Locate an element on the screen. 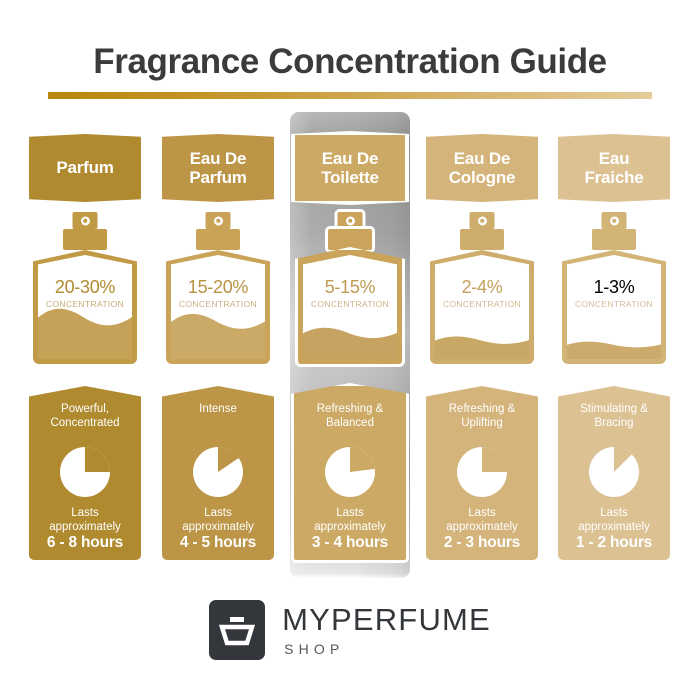 This screenshot has width=700, height=700. longevity-hours: 2 - 3 hours is located at coordinates (482, 542).